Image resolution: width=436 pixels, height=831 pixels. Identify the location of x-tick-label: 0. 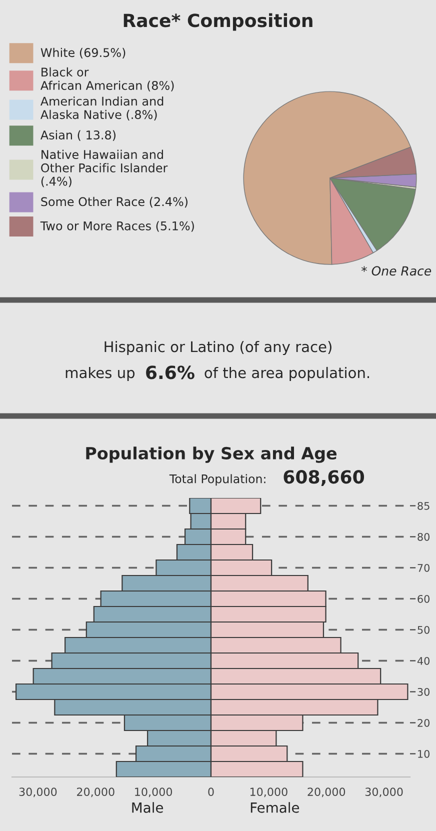
(211, 792).